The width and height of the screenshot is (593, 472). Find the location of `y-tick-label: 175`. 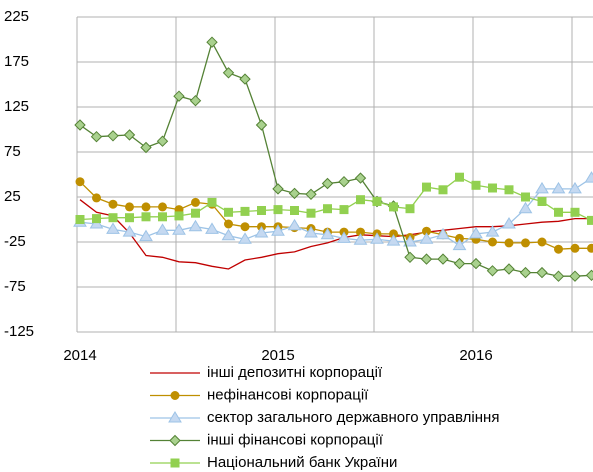

y-tick-label: 175 is located at coordinates (16, 61).